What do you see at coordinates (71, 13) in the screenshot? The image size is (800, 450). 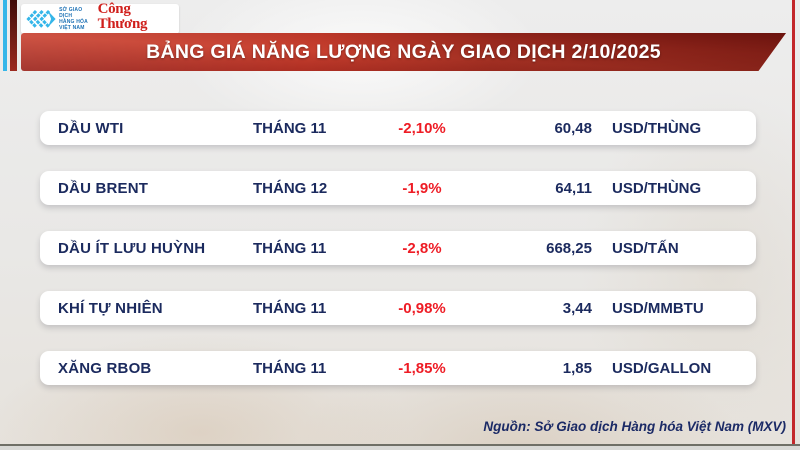 I see `mxv-logo-line1: SỞ GIAO DỊCH` at bounding box center [71, 13].